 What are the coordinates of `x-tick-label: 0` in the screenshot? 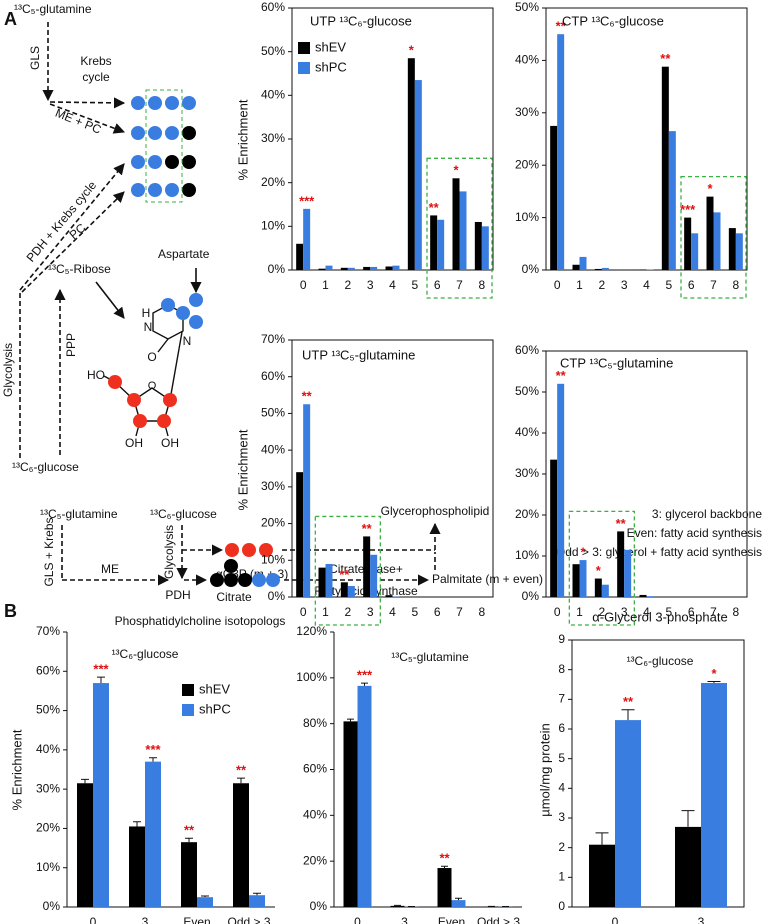 It's located at (303, 612).